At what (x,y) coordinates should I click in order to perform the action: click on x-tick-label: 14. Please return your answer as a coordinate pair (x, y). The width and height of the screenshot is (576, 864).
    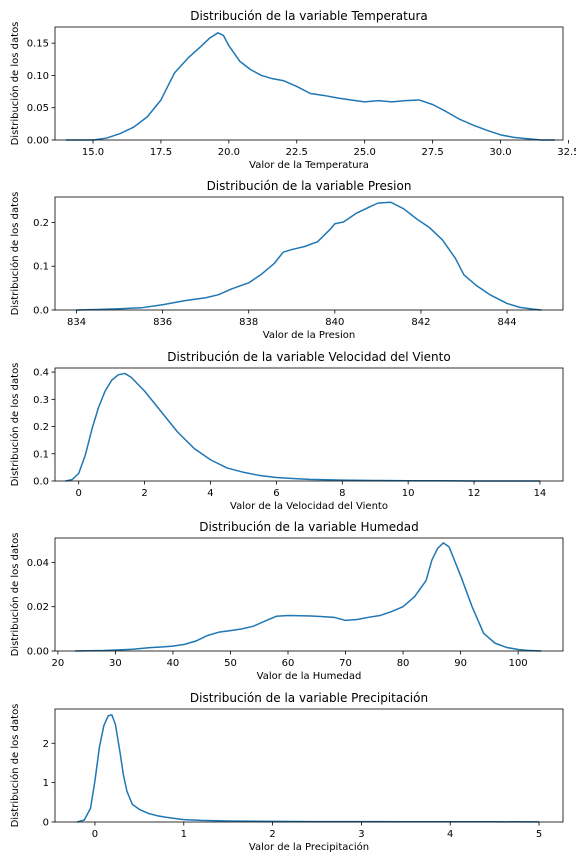
    Looking at the image, I should click on (540, 493).